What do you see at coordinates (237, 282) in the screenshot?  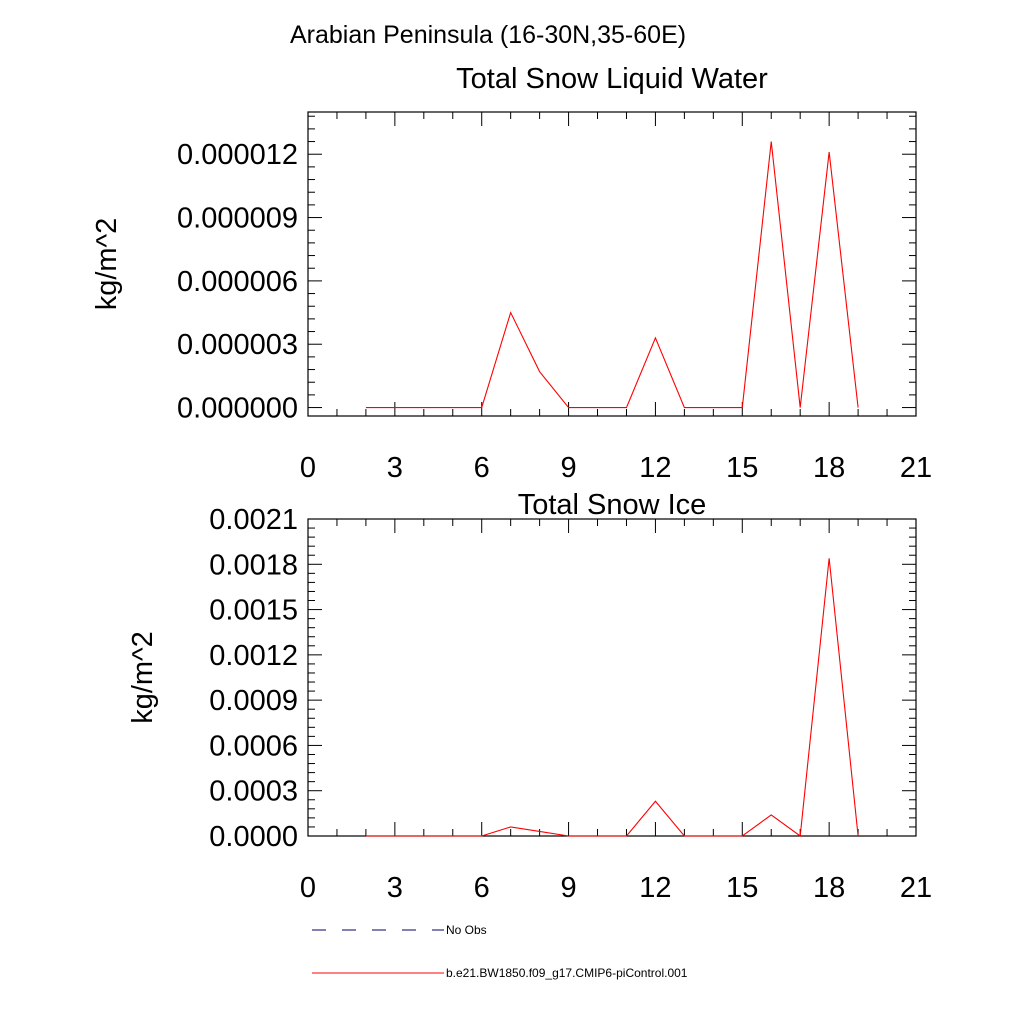 I see `y-tick-label: 0.000006` at bounding box center [237, 282].